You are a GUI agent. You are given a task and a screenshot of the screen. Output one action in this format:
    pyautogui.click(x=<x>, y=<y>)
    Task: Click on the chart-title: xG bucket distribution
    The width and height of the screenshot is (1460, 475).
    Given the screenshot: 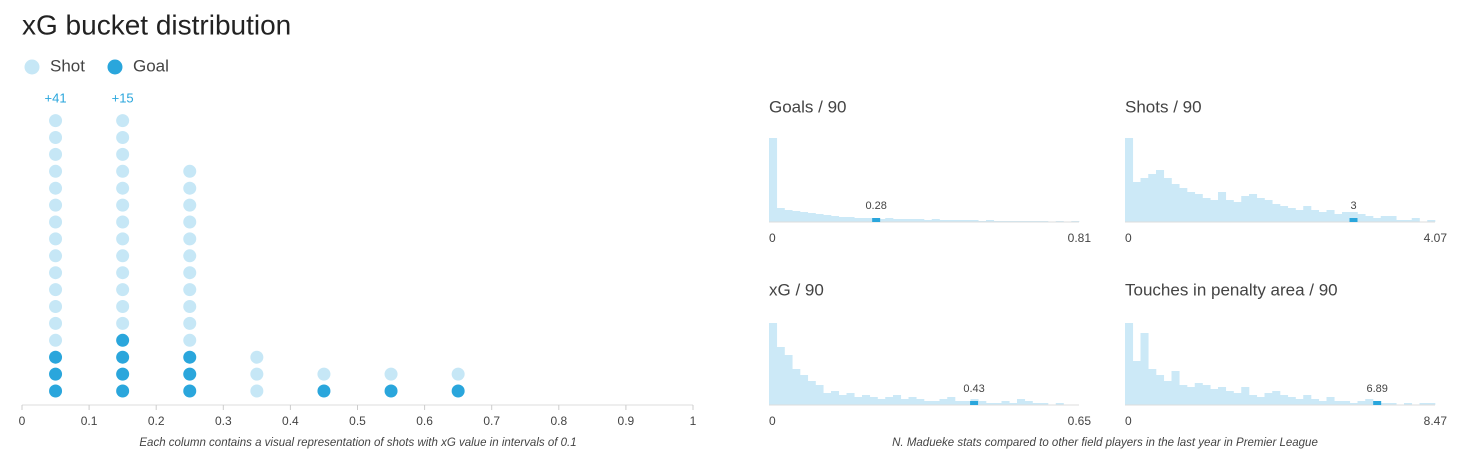 What is the action you would take?
    pyautogui.click(x=156, y=24)
    